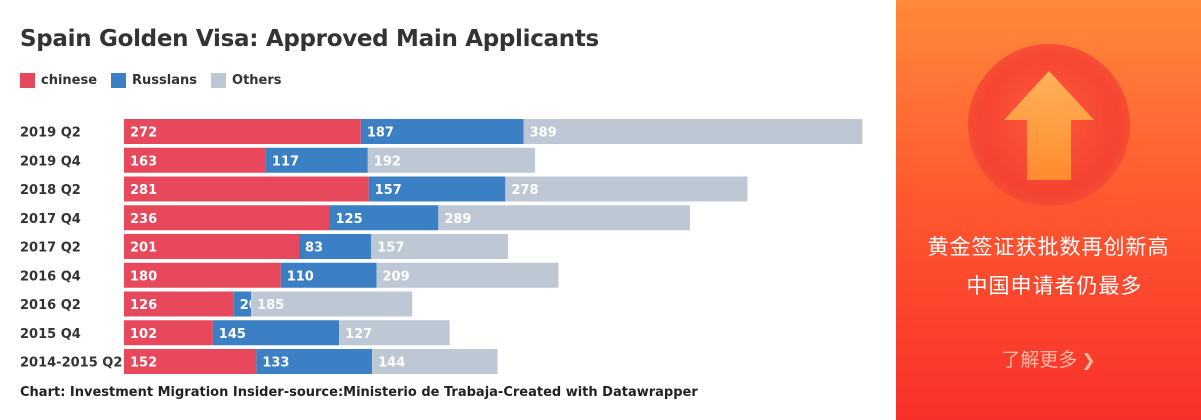  Describe the element at coordinates (143, 305) in the screenshot. I see `bar-value-label: 126` at that location.